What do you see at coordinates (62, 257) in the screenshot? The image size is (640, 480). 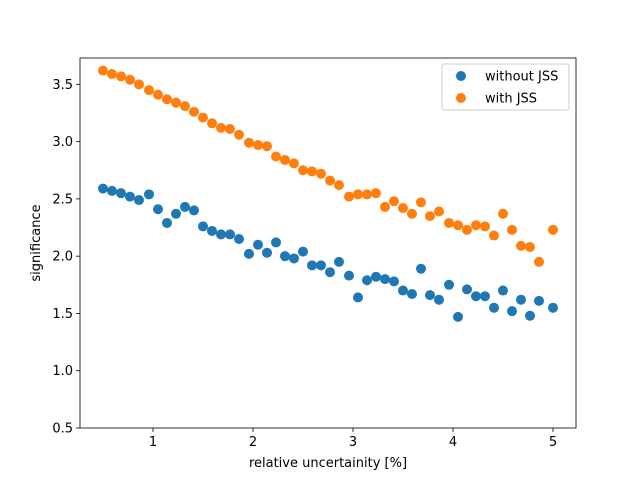 I see `y-tick-label: 2.0` at bounding box center [62, 257].